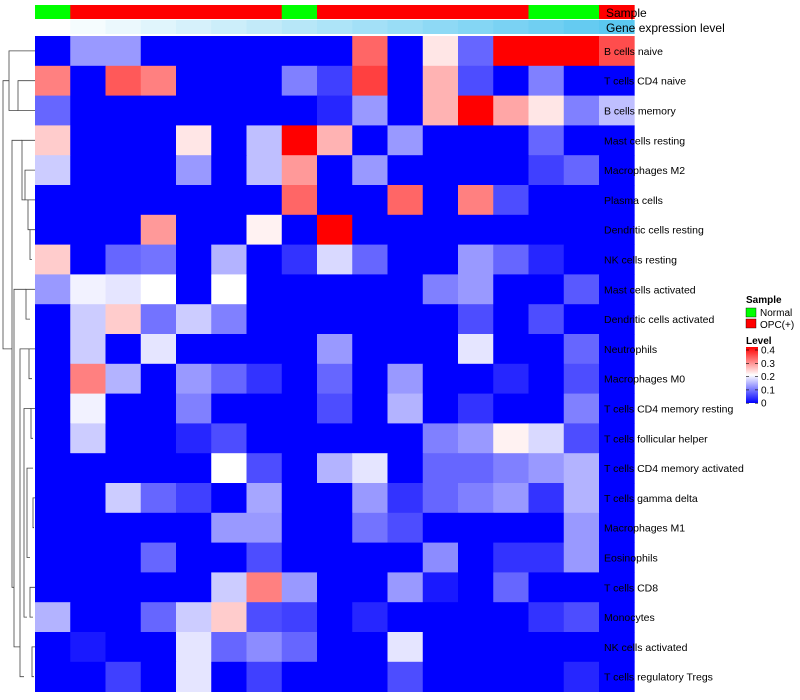 The width and height of the screenshot is (800, 700). Describe the element at coordinates (768, 377) in the screenshot. I see `level-tick-label: 0.2` at that location.